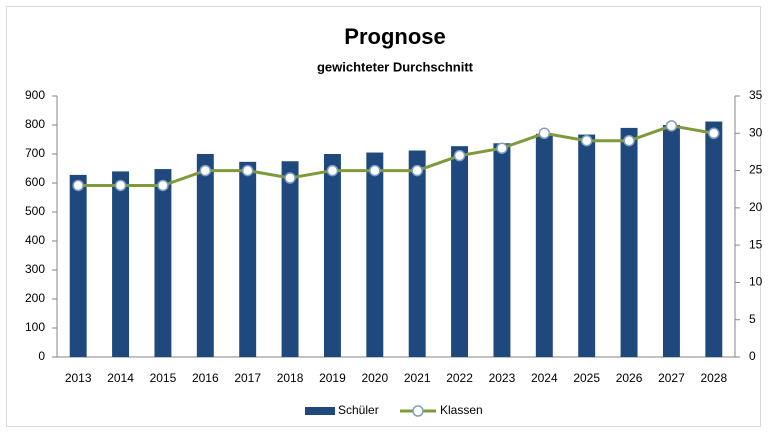  Describe the element at coordinates (320, 411) in the screenshot. I see `legend-swatch` at that location.